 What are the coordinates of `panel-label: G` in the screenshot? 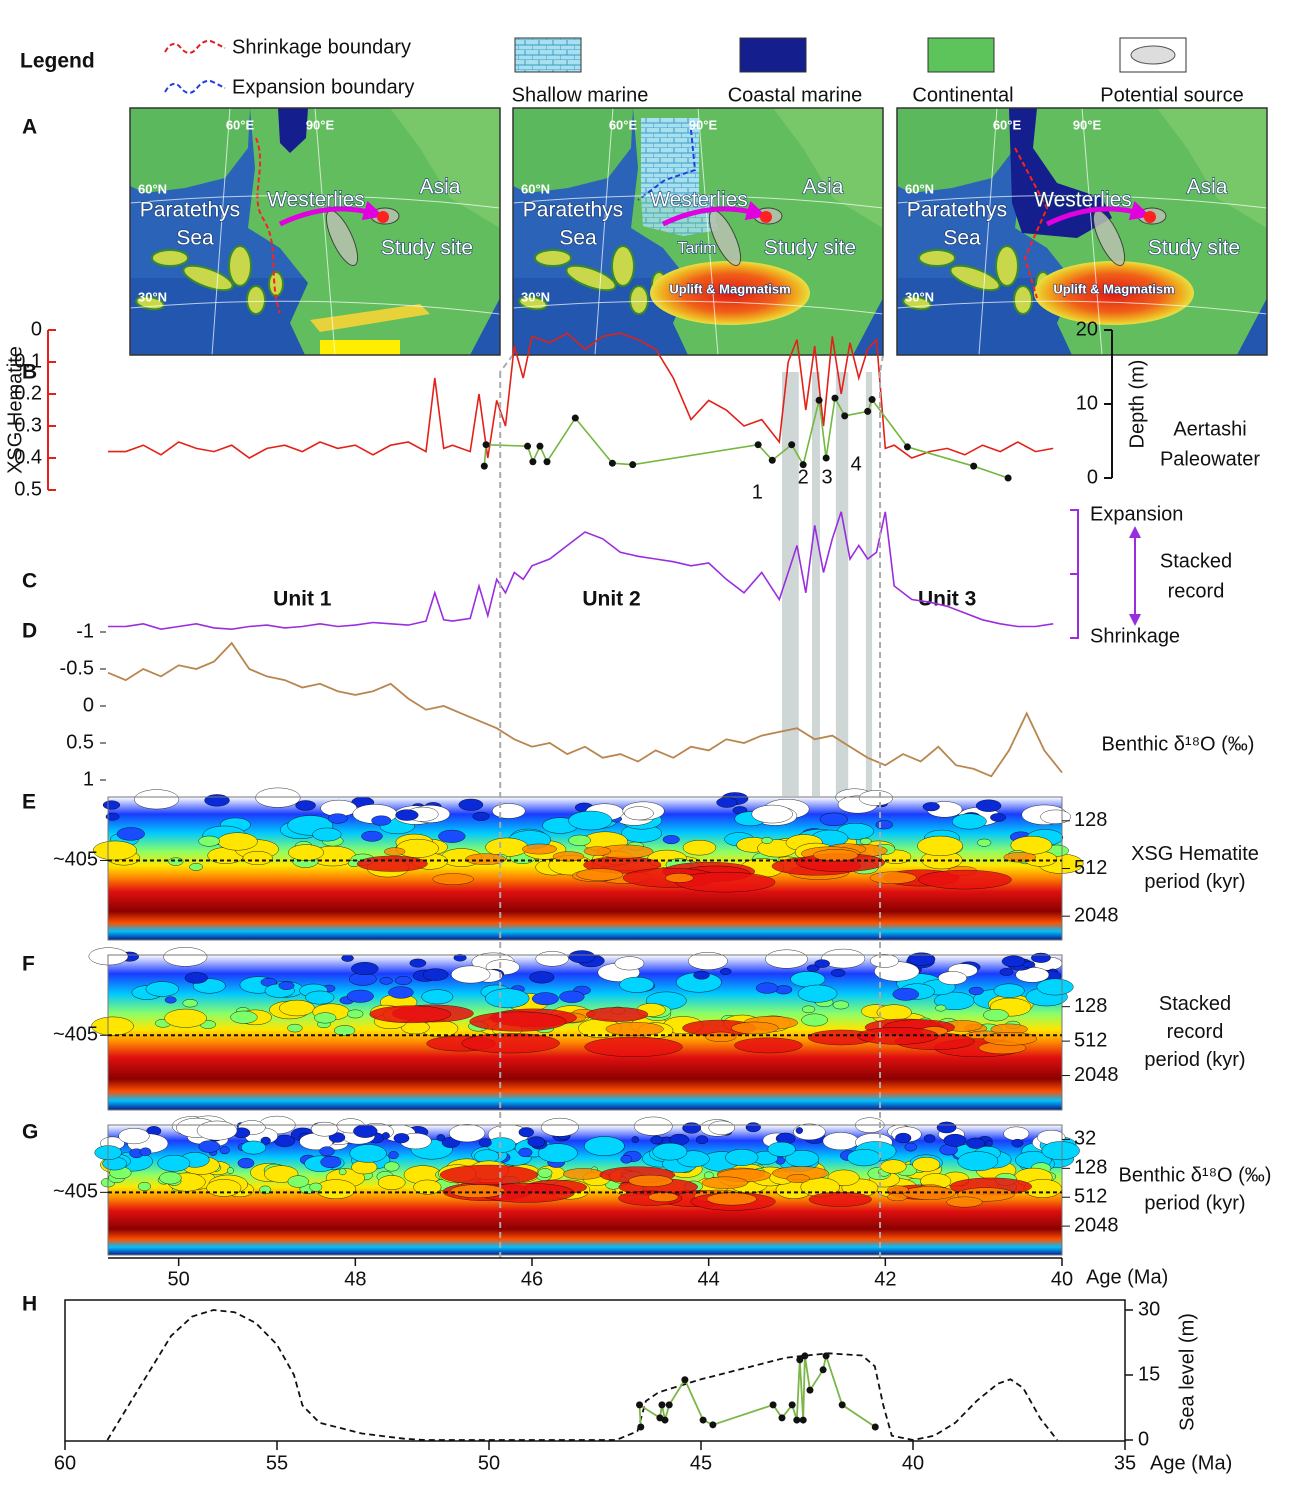 It's located at (30, 1132).